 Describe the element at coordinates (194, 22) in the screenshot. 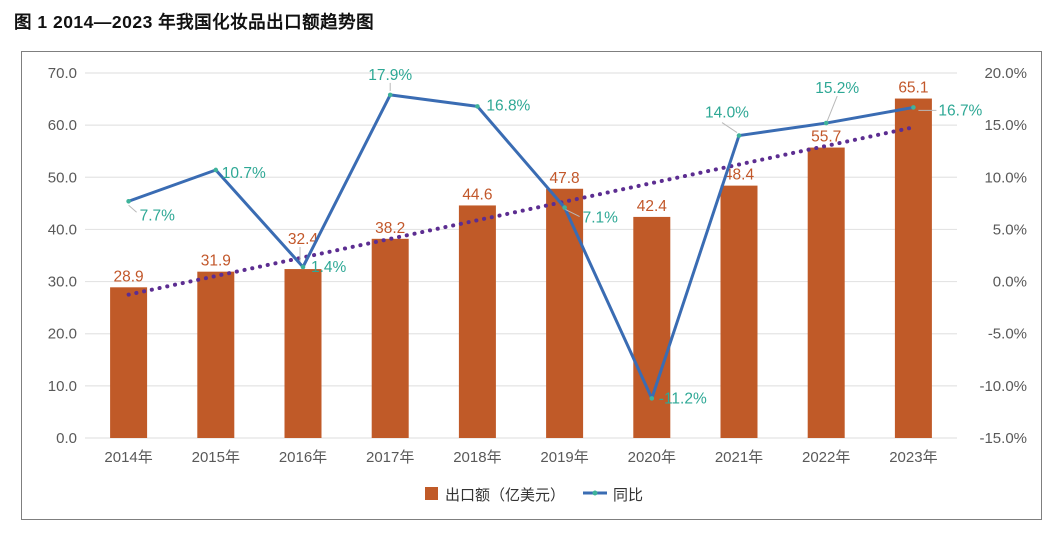

I see `figure-title: 图 1 2014—2023 年我国化妆品出口额趋势图` at that location.